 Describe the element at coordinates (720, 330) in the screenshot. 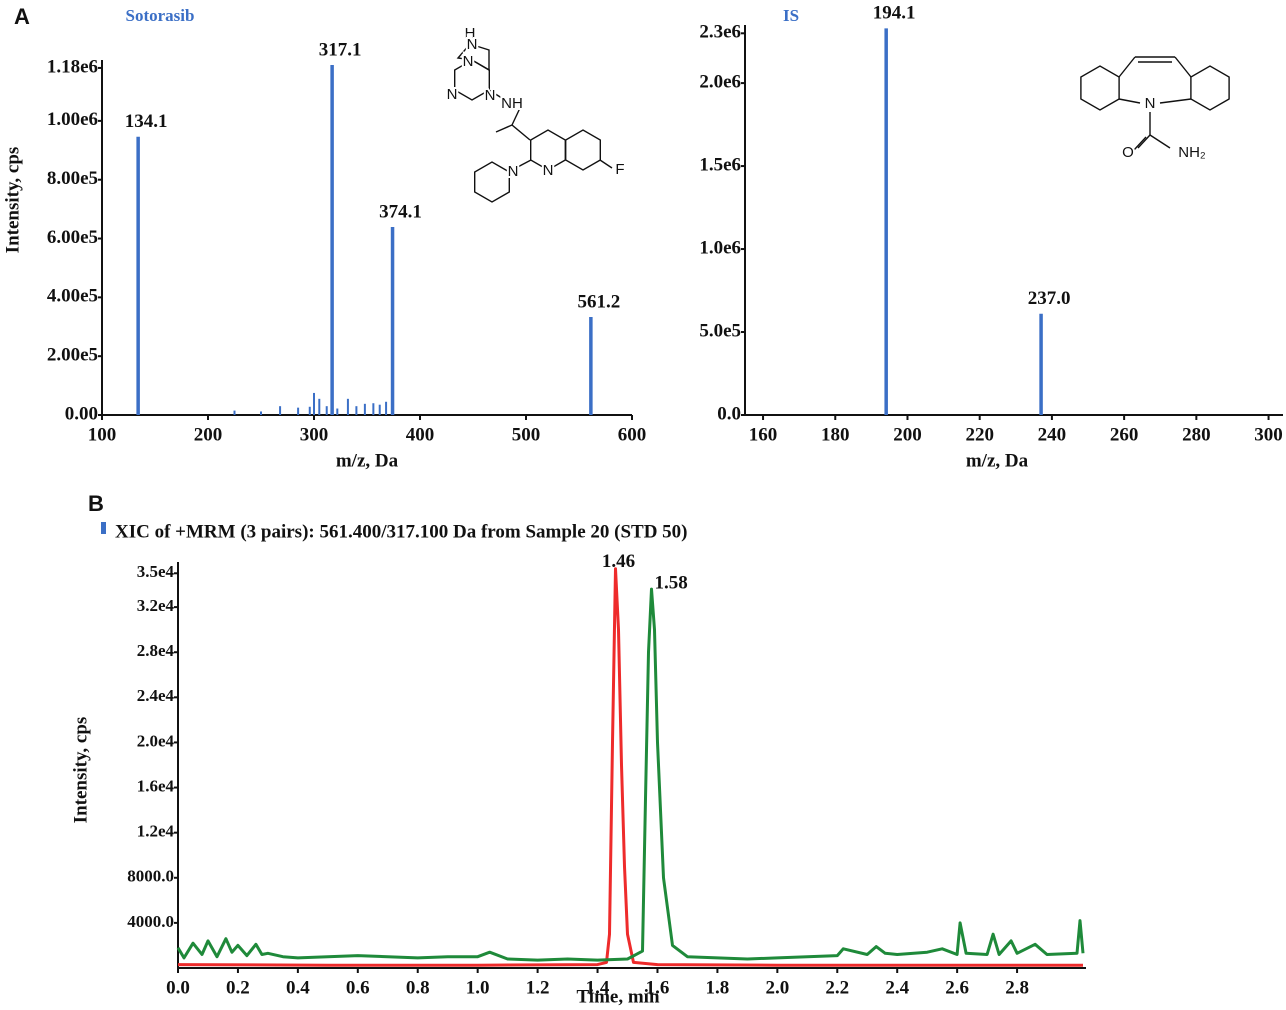

I see `y-tick-label: 5.0e5` at that location.